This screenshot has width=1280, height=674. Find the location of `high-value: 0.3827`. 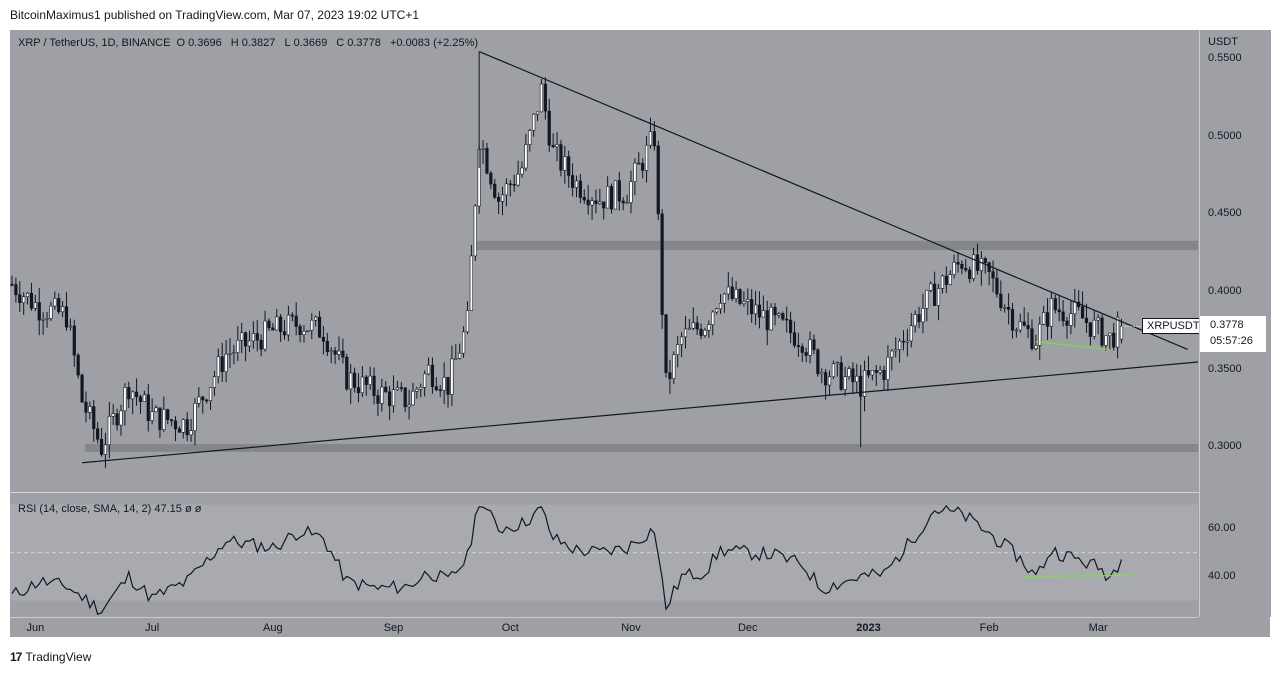

high-value: 0.3827 is located at coordinates (258, 43).